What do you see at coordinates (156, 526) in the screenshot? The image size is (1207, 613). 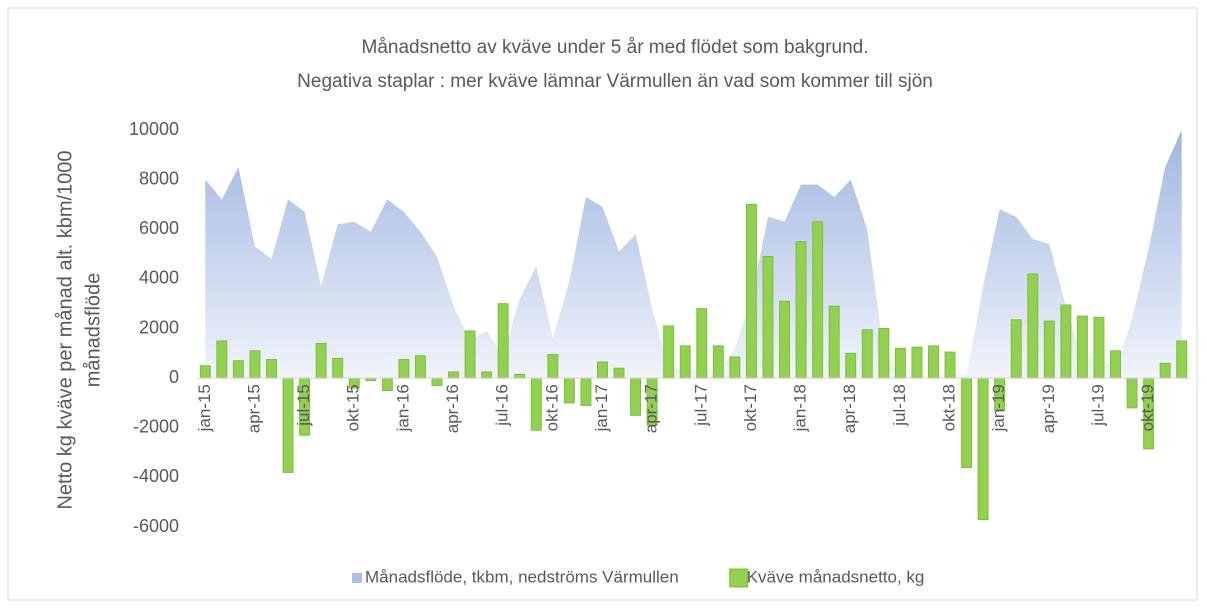 I see `y-tick-label: -6000` at bounding box center [156, 526].